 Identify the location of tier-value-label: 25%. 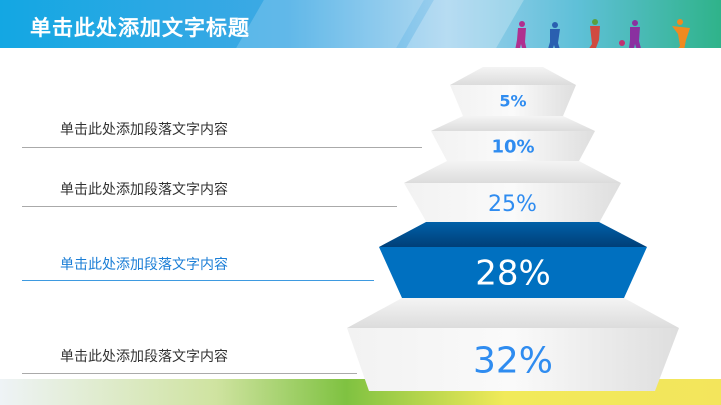
(512, 204).